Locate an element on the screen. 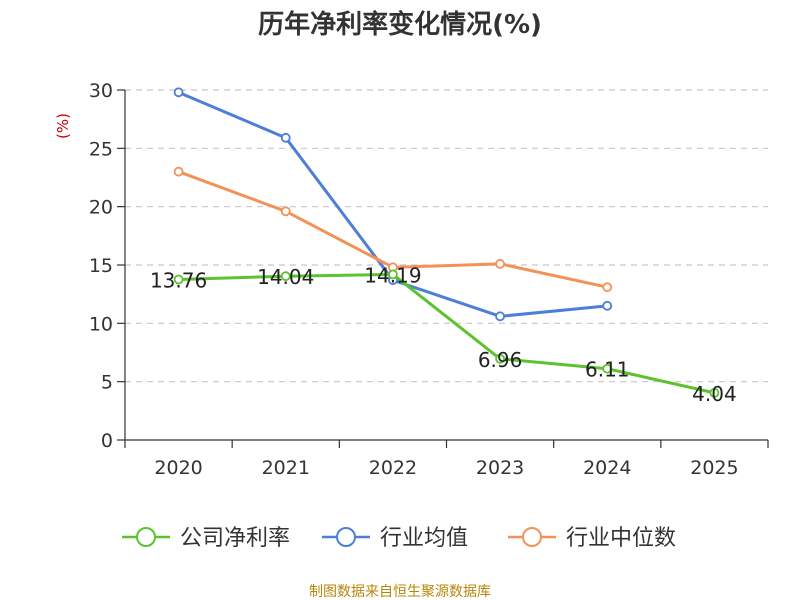  y-tick-label: 15 is located at coordinates (101, 266).